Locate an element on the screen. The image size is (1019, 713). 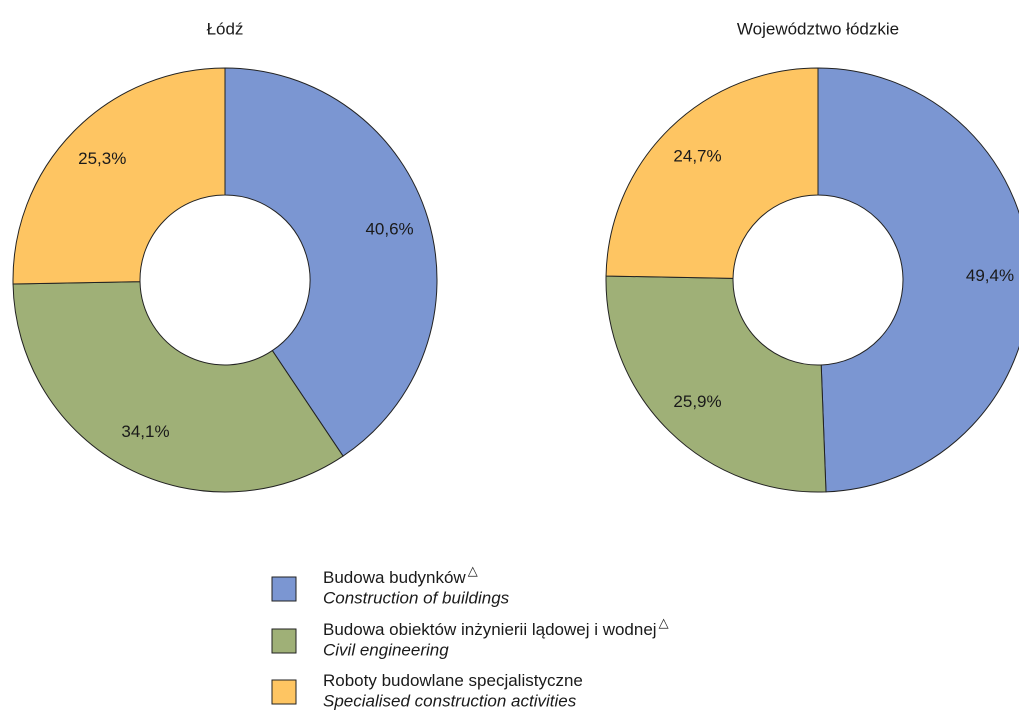
legend-label: Roboty budowlane specjalistyczne is located at coordinates (453, 680).